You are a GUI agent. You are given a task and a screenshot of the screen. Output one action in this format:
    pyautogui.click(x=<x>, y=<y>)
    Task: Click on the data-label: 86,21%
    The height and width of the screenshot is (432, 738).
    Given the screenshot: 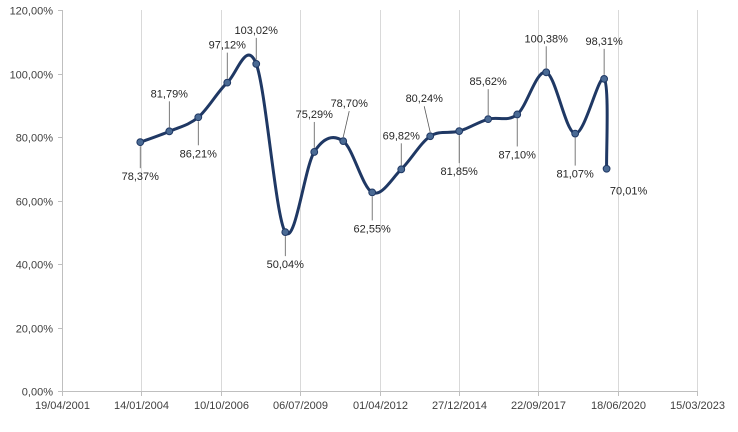 What is the action you would take?
    pyautogui.click(x=199, y=154)
    